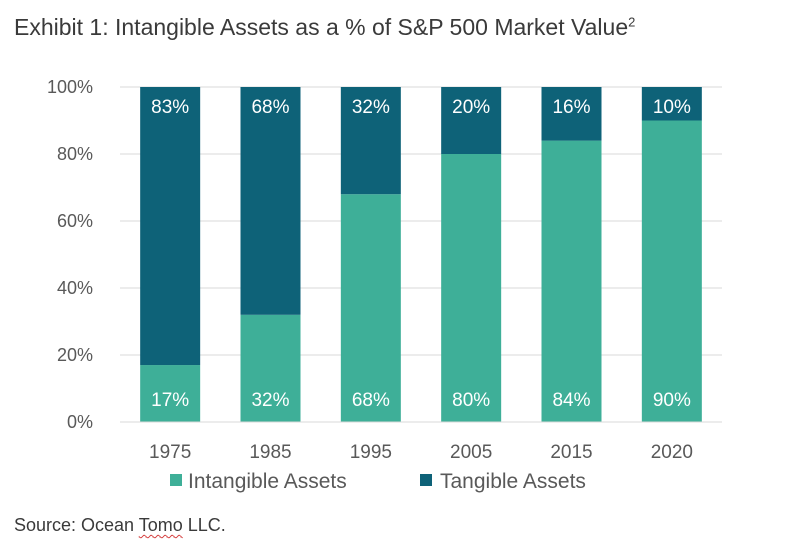 The width and height of the screenshot is (789, 556). I want to click on source-prefix: Source: Ocean, so click(76, 525).